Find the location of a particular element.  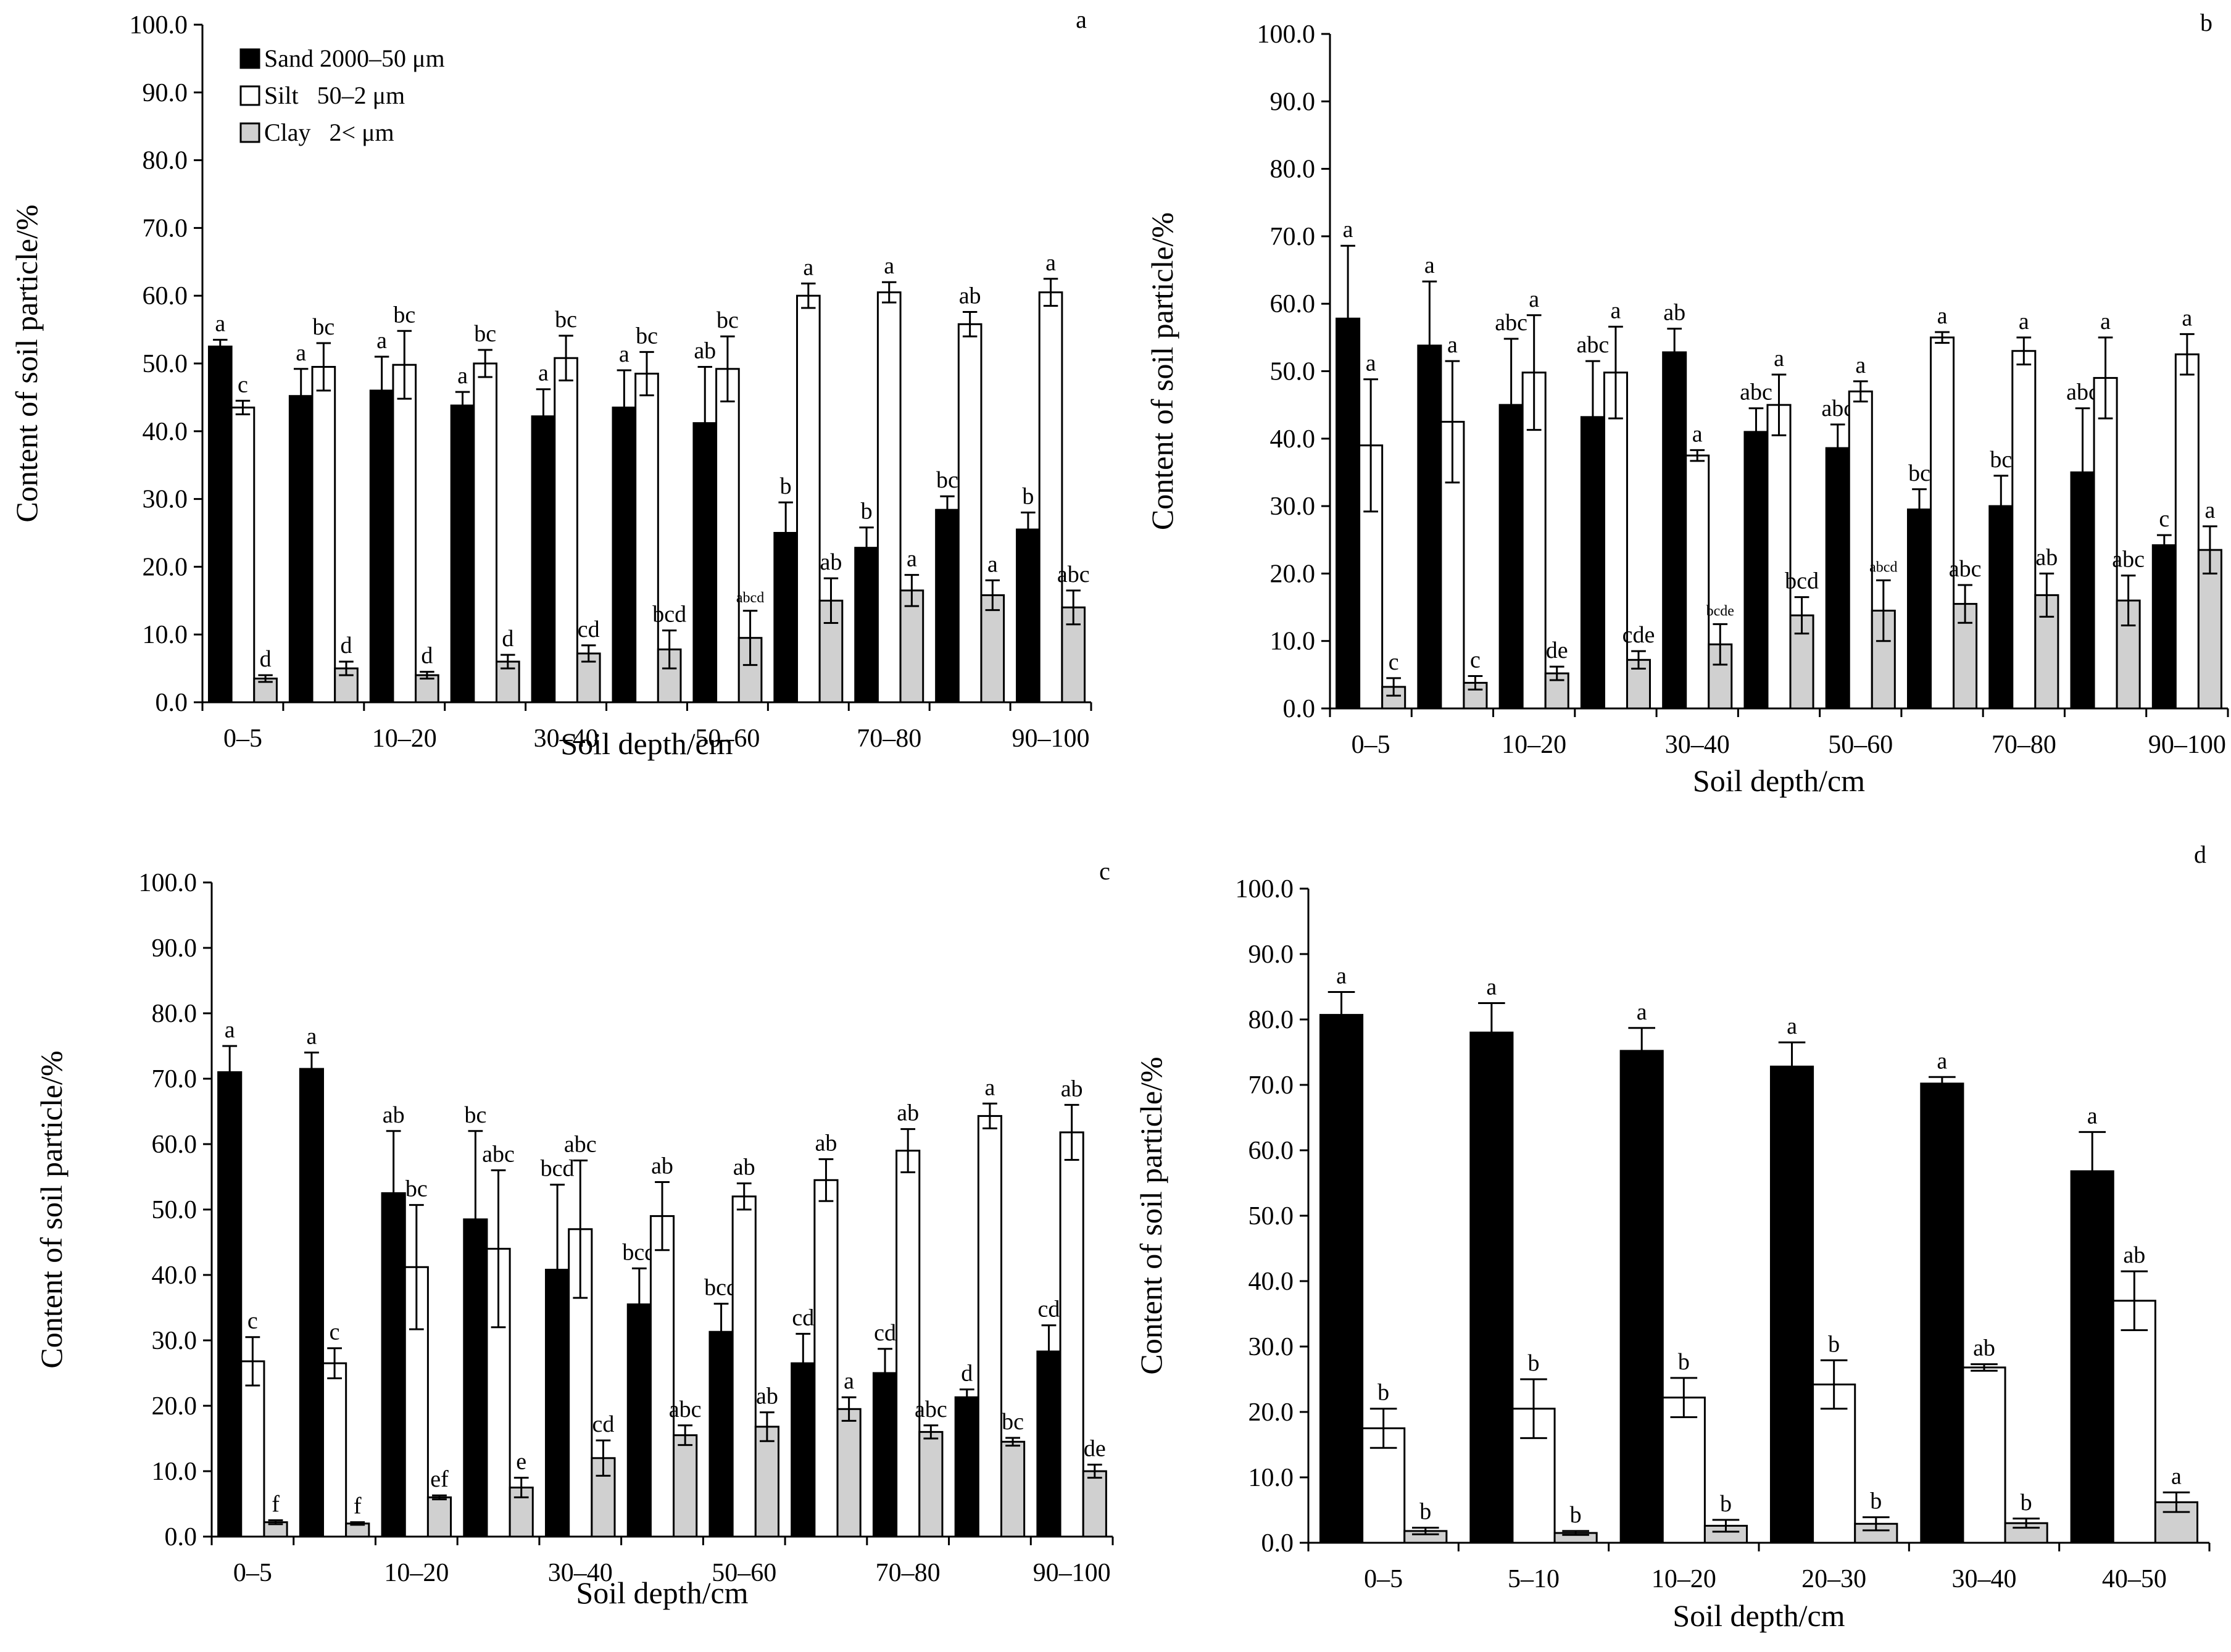

y-tick-label: 40.0 is located at coordinates (1293, 439).